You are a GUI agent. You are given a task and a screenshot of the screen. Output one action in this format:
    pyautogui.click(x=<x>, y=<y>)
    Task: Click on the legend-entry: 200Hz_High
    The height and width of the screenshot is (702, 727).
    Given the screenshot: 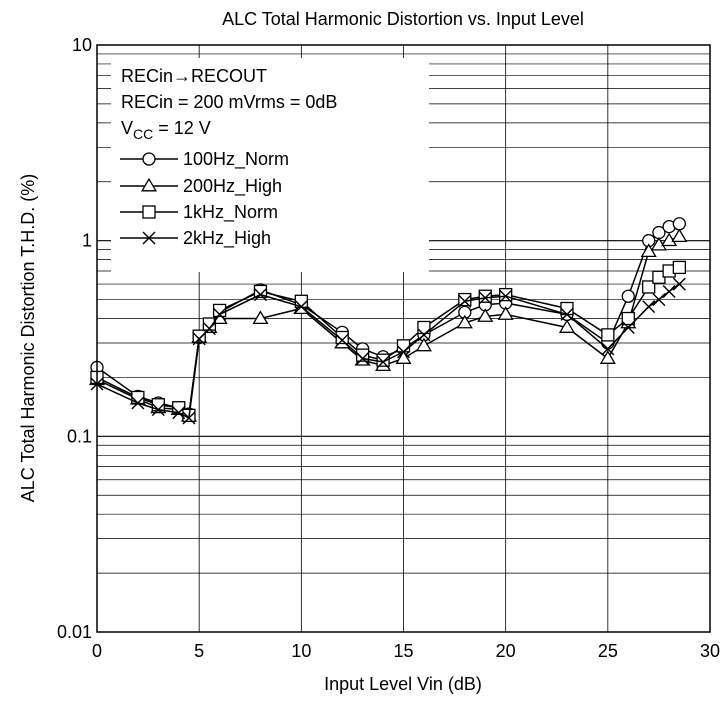 What is the action you would take?
    pyautogui.click(x=201, y=186)
    